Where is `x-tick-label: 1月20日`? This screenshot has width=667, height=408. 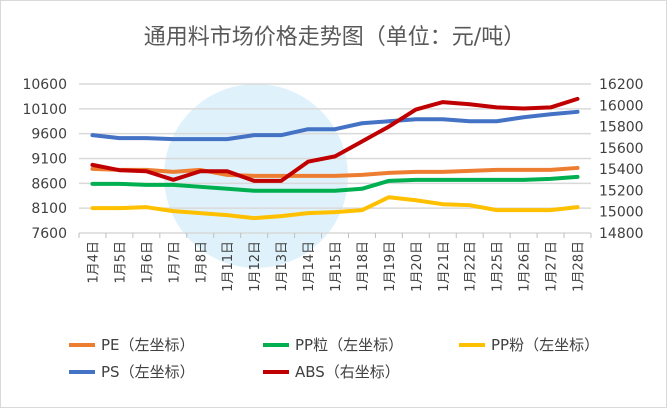
x-tick-label: 1月20日 is located at coordinates (417, 266).